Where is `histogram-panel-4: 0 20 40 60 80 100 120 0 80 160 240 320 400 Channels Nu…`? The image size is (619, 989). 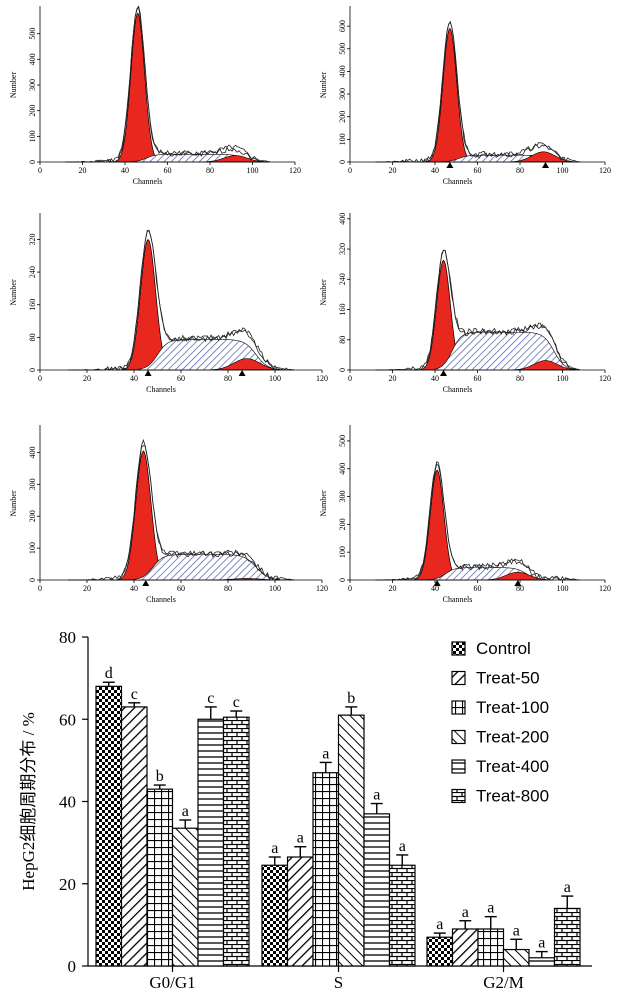 histogram-panel-4: 0 20 40 60 80 100 120 0 80 160 240 320 400 Channels Nu… is located at coordinates (465, 303).